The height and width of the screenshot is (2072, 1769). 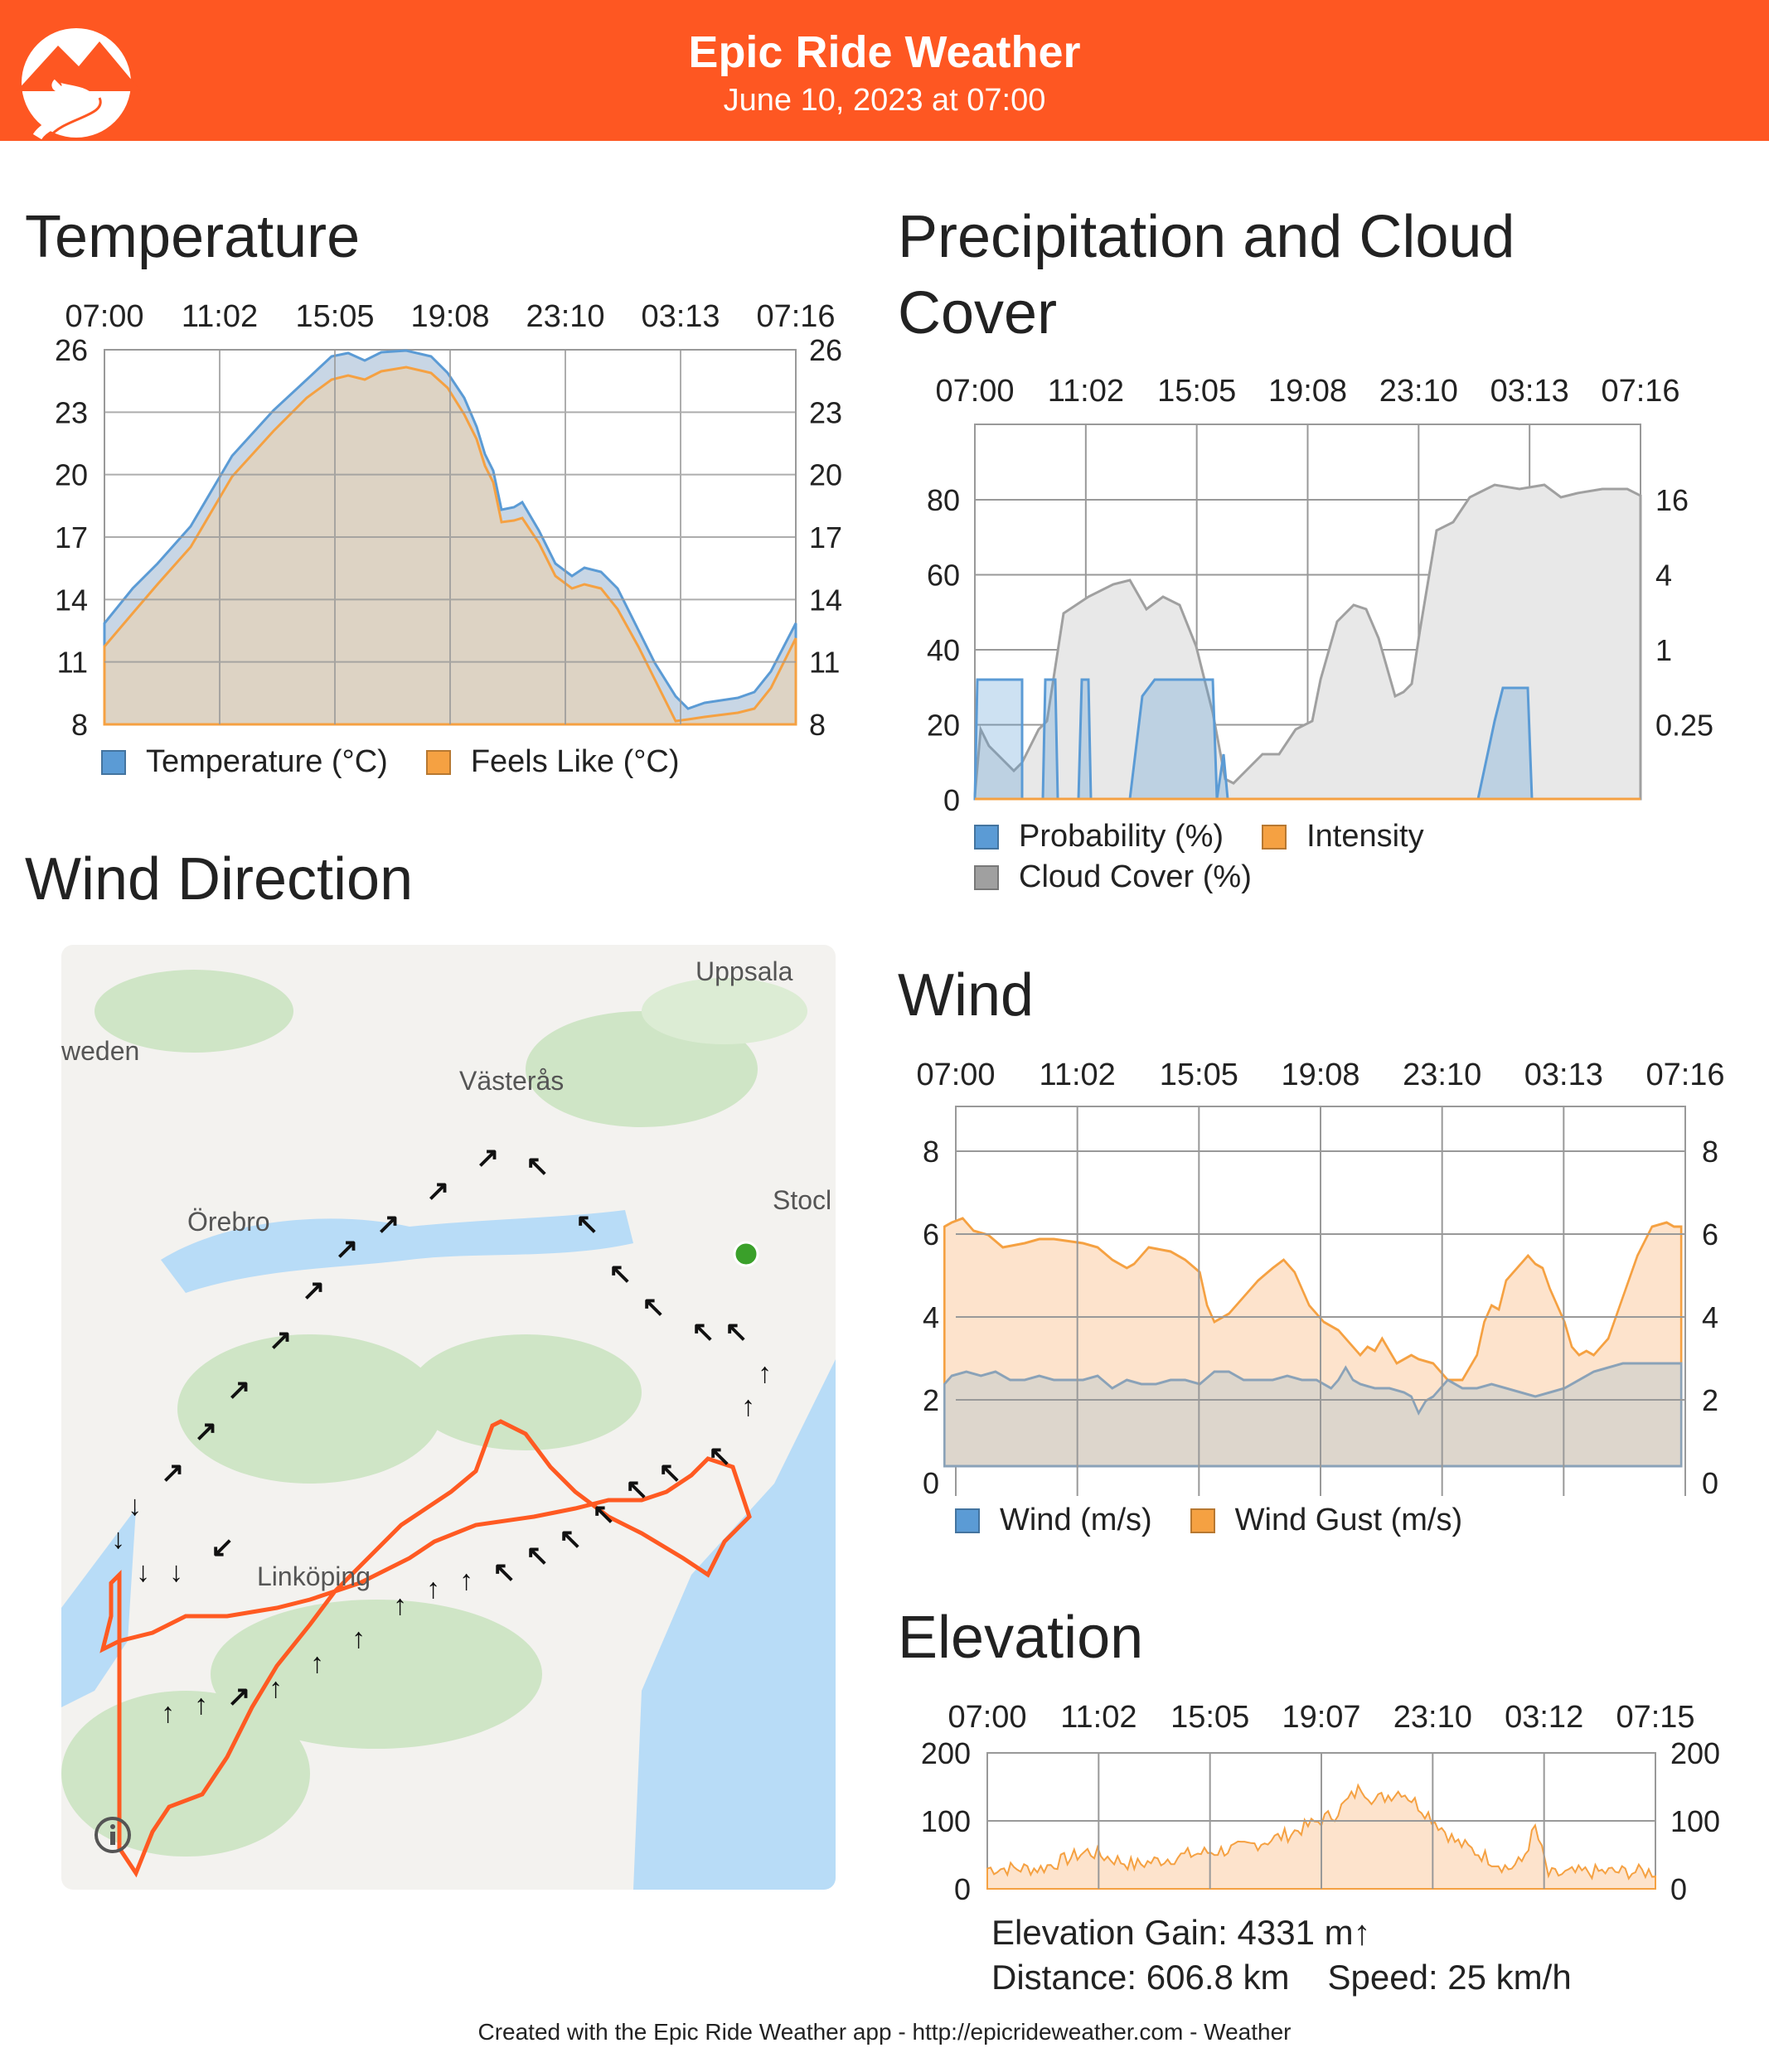 I want to click on wind-title: Wind, so click(x=967, y=995).